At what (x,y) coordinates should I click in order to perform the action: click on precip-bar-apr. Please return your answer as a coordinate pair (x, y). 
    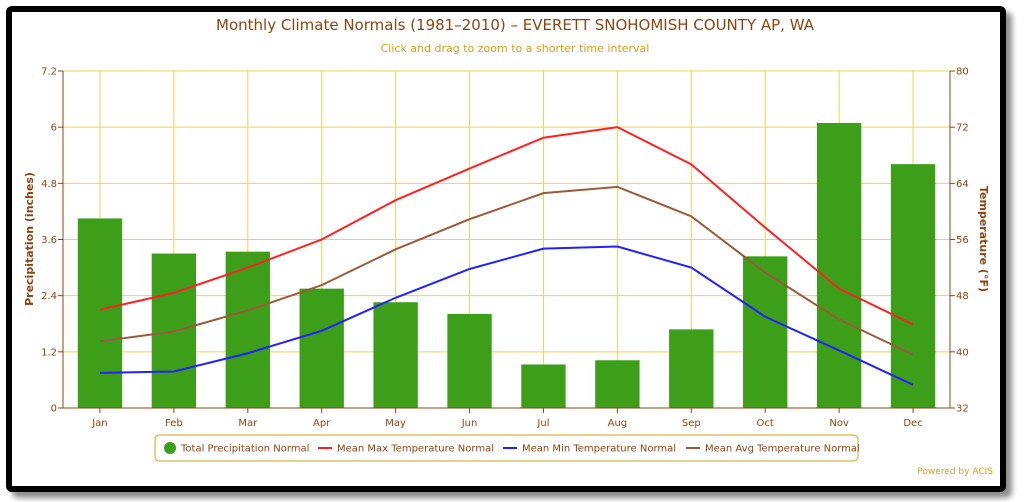
    Looking at the image, I should click on (321, 348).